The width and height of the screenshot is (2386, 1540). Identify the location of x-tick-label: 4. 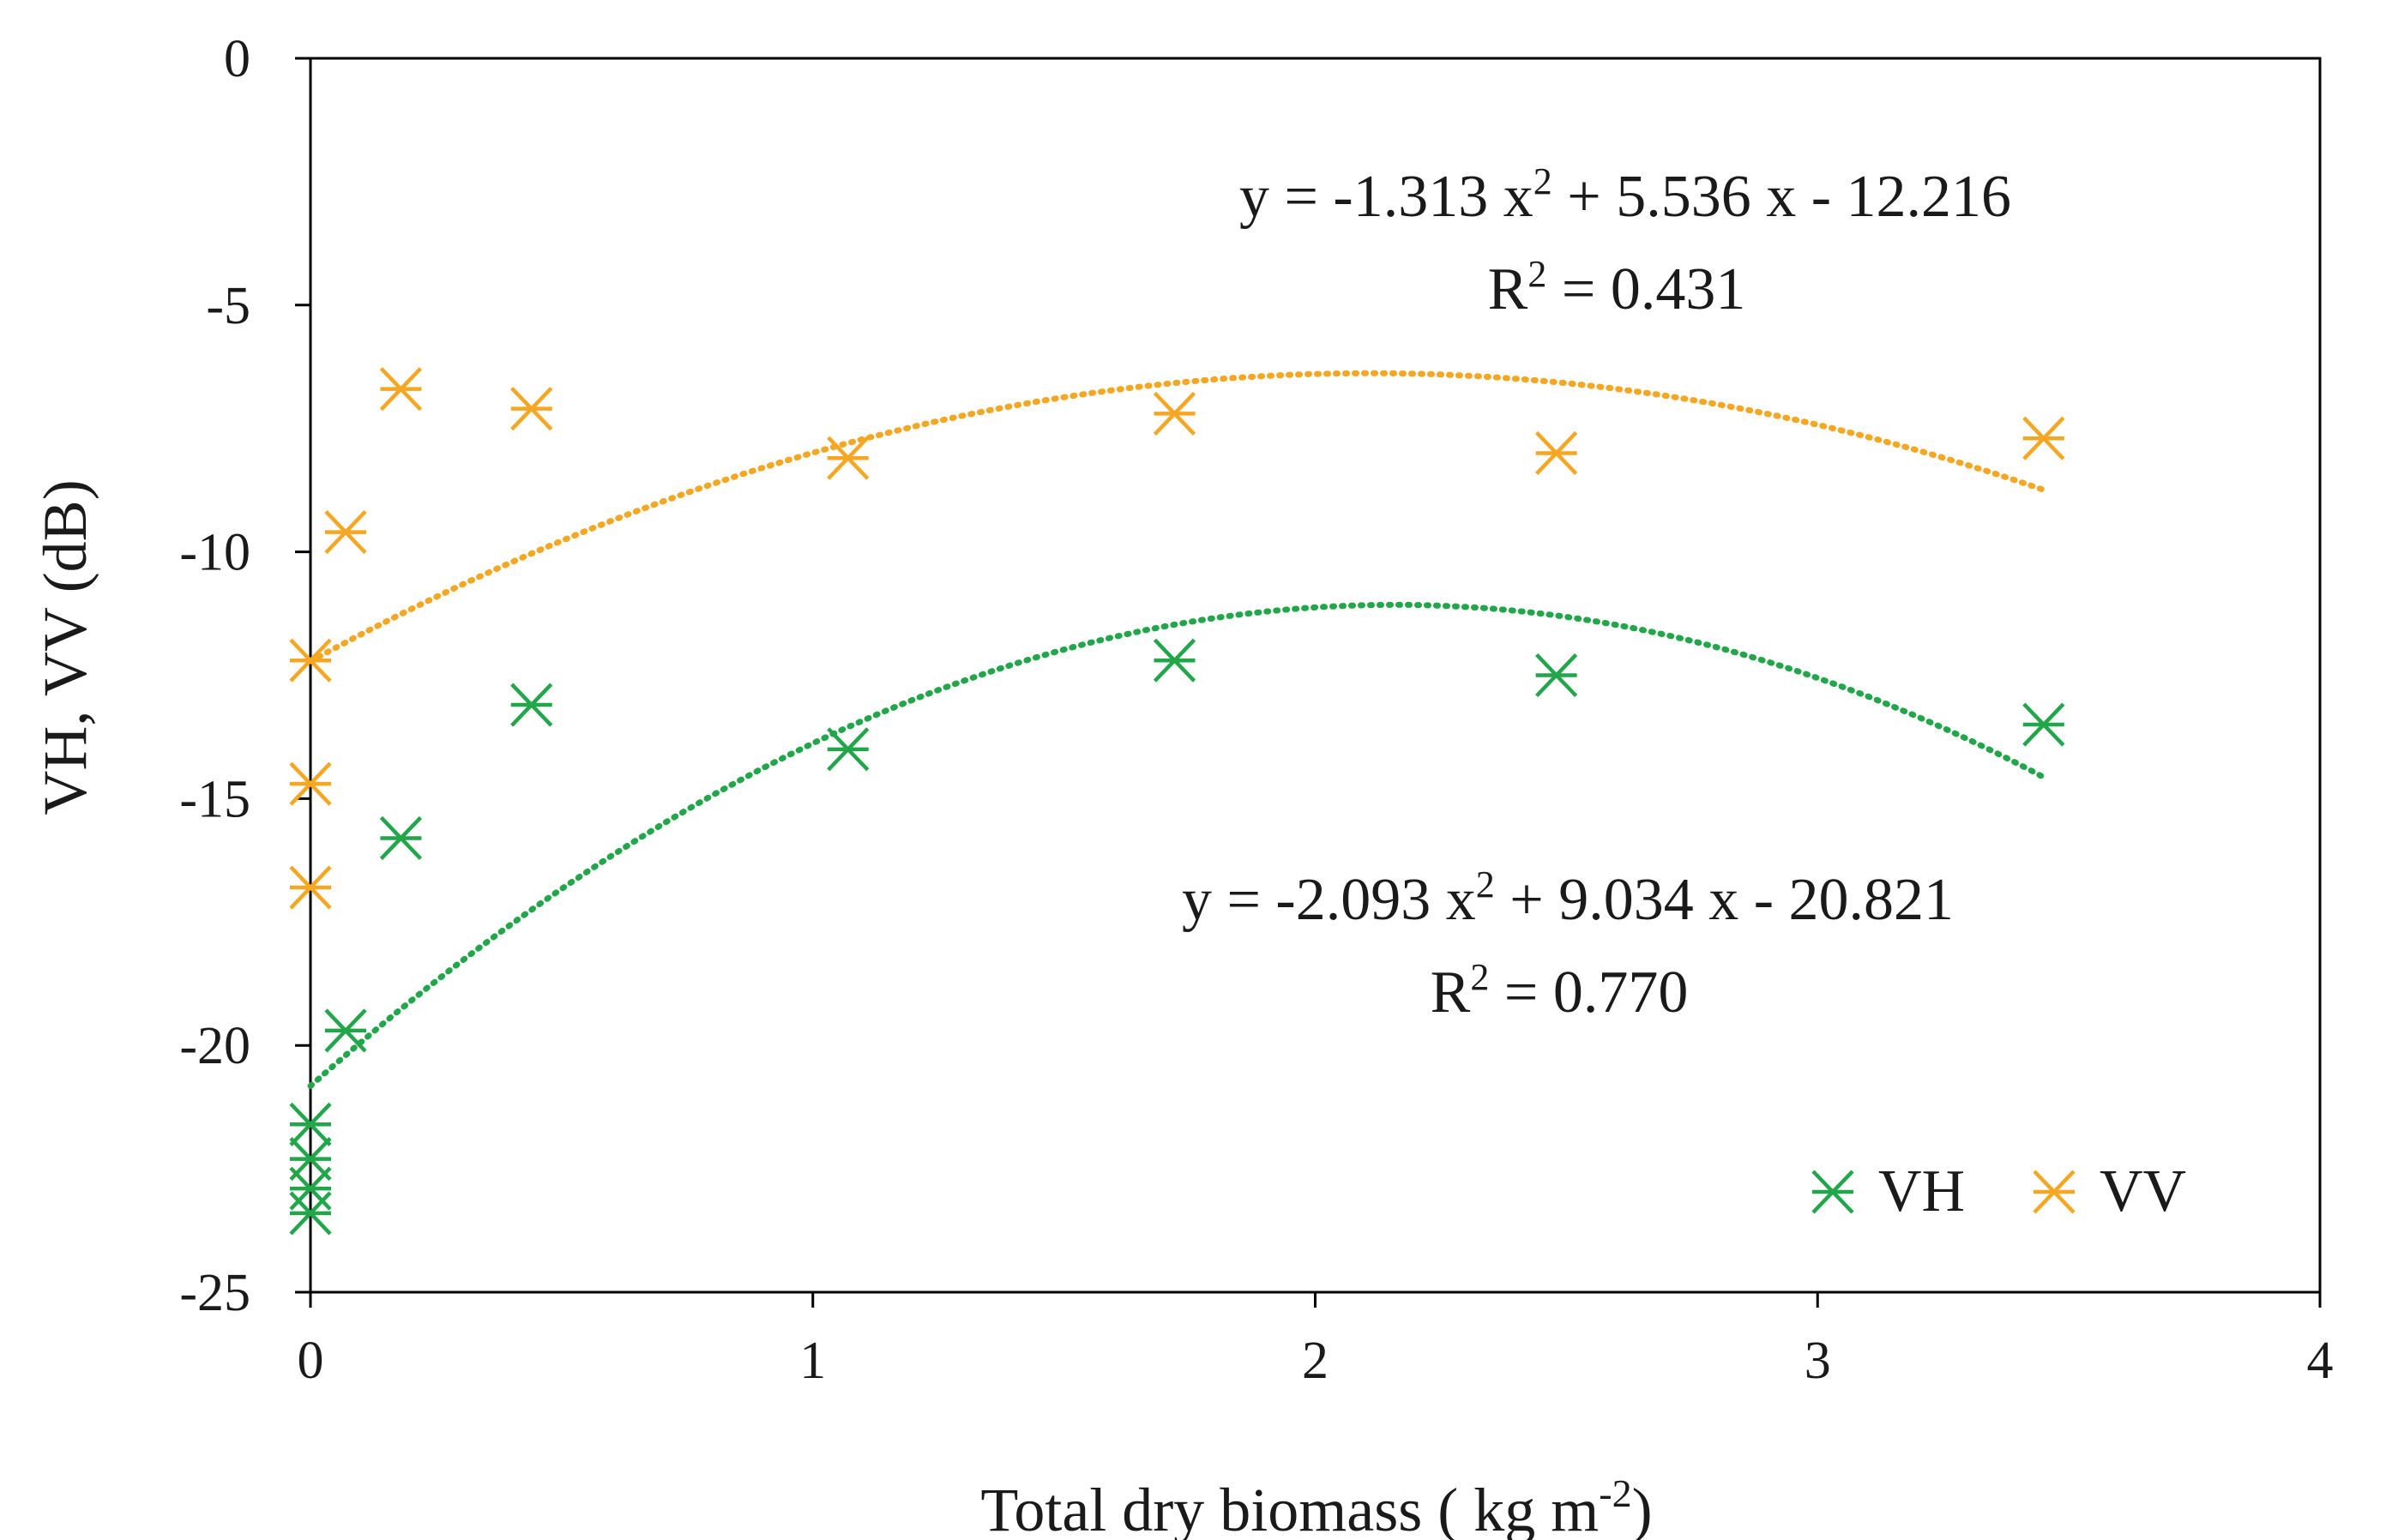
(2321, 1361).